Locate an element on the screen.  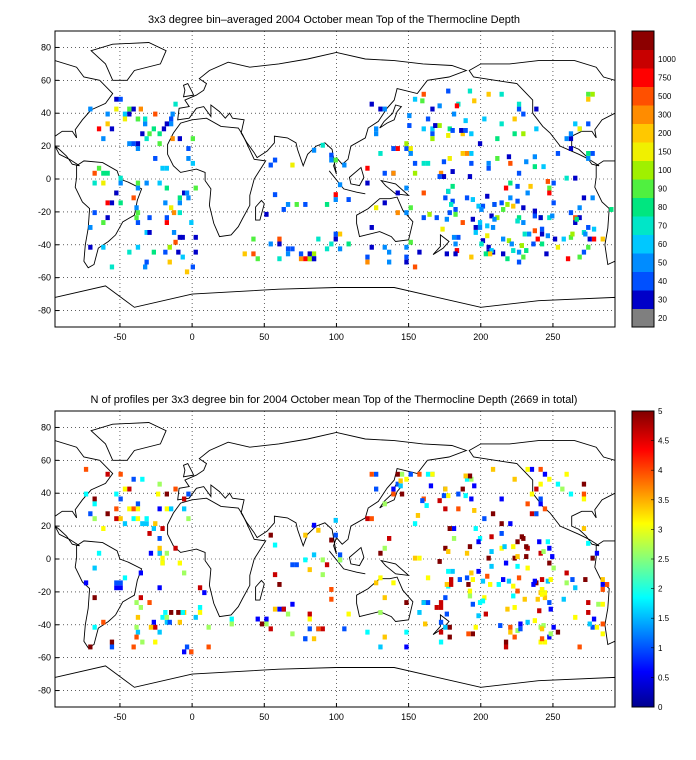
colorbar-label: 1.5 is located at coordinates (664, 618).